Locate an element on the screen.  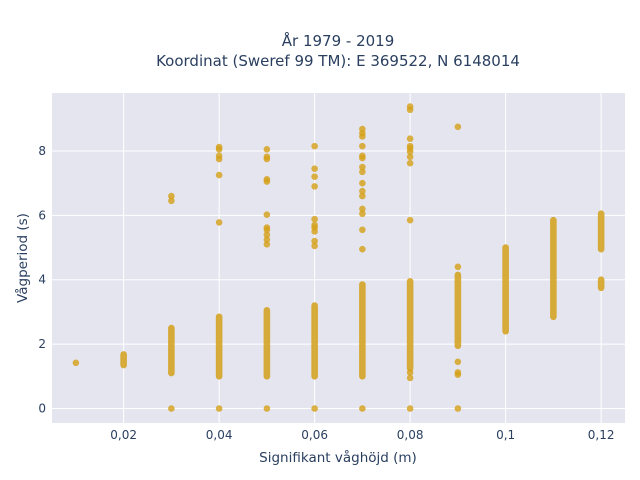
x-tick-label: 0,1 is located at coordinates (505, 435).